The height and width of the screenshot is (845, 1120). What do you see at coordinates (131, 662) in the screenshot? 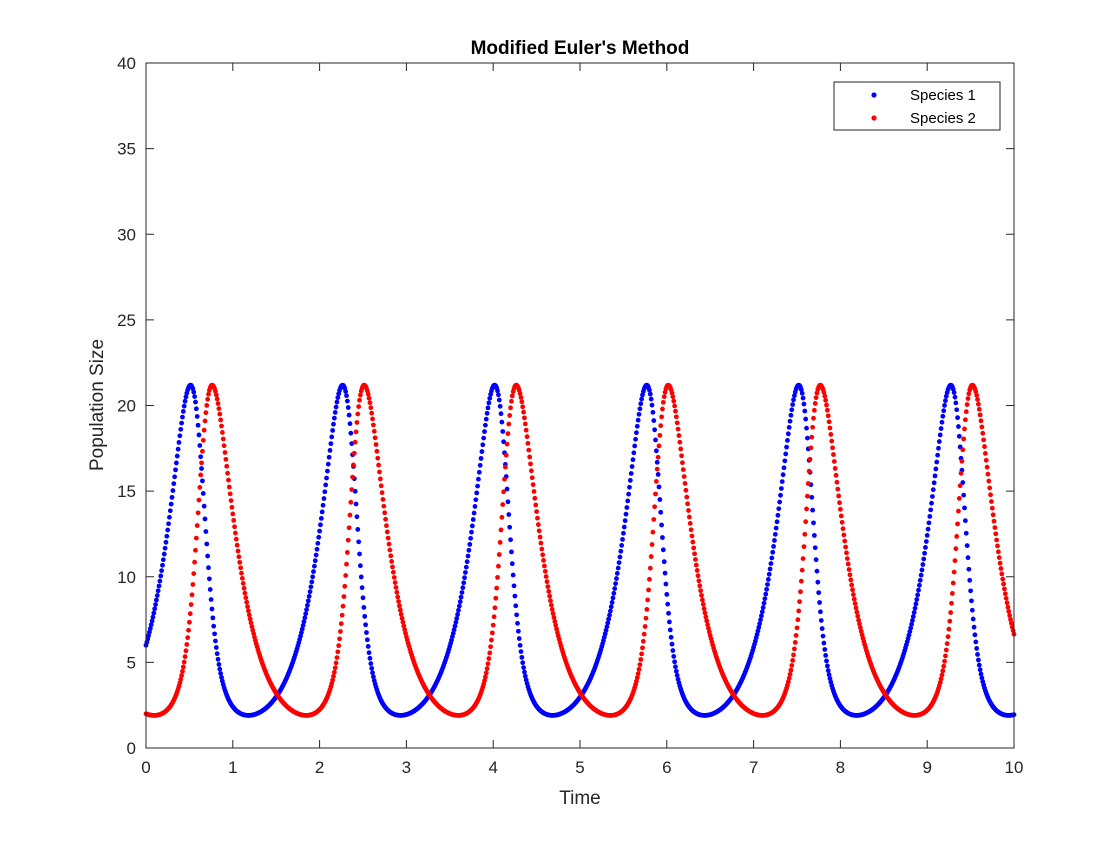
I see `y-tick-label: 5` at bounding box center [131, 662].